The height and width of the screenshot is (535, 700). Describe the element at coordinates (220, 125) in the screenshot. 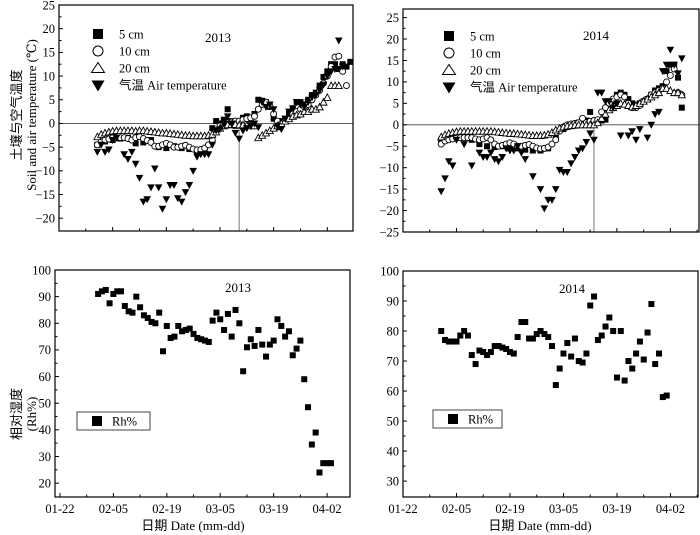

I see `series-air-temperature` at that location.